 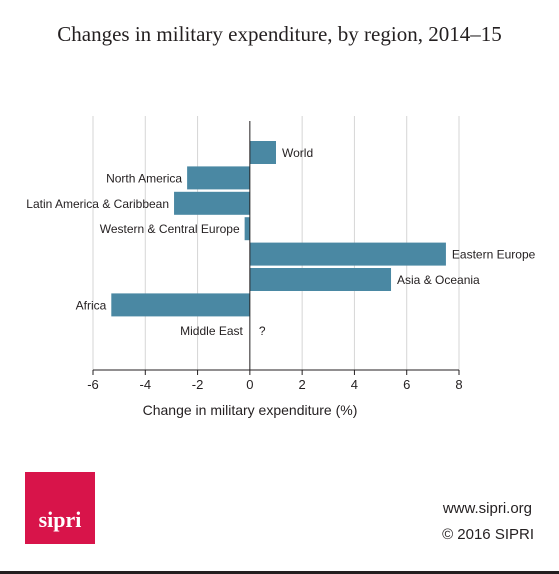 What do you see at coordinates (97, 204) in the screenshot?
I see `category-label: Latin America & Caribbean` at bounding box center [97, 204].